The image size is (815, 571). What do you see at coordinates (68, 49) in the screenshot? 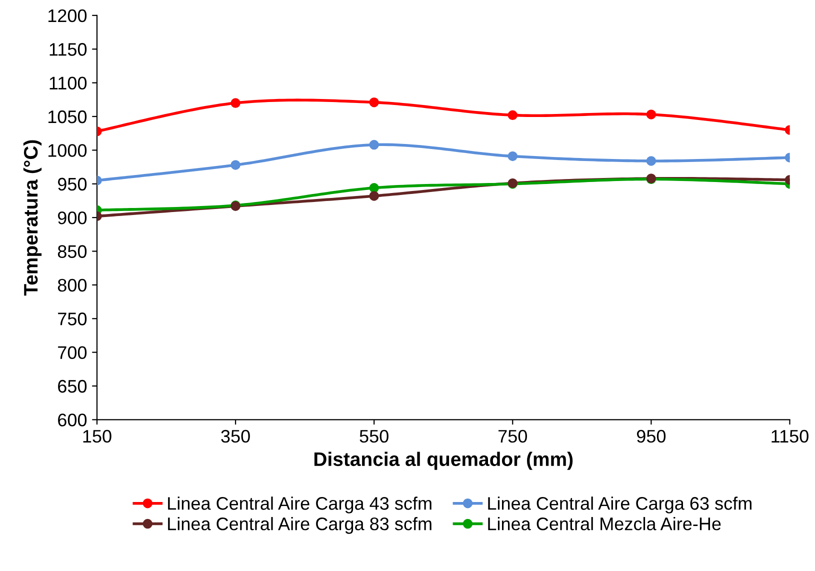
I see `y-tick-label: 1150` at bounding box center [68, 49].